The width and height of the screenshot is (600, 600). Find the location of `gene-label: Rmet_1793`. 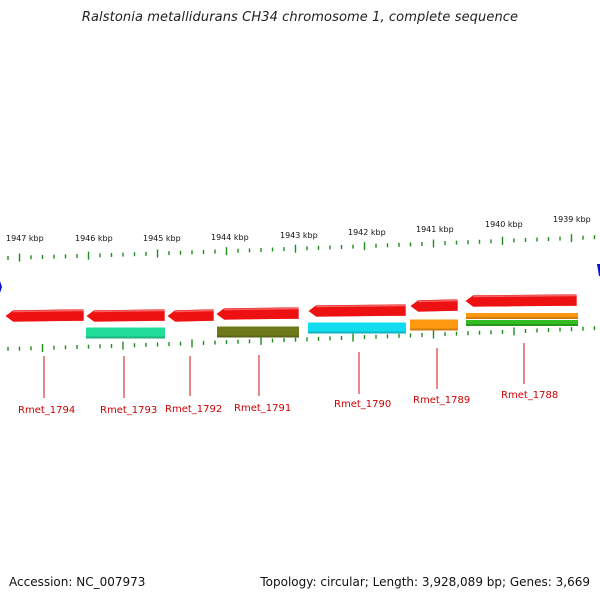

gene-label: Rmet_1793 is located at coordinates (128, 410).